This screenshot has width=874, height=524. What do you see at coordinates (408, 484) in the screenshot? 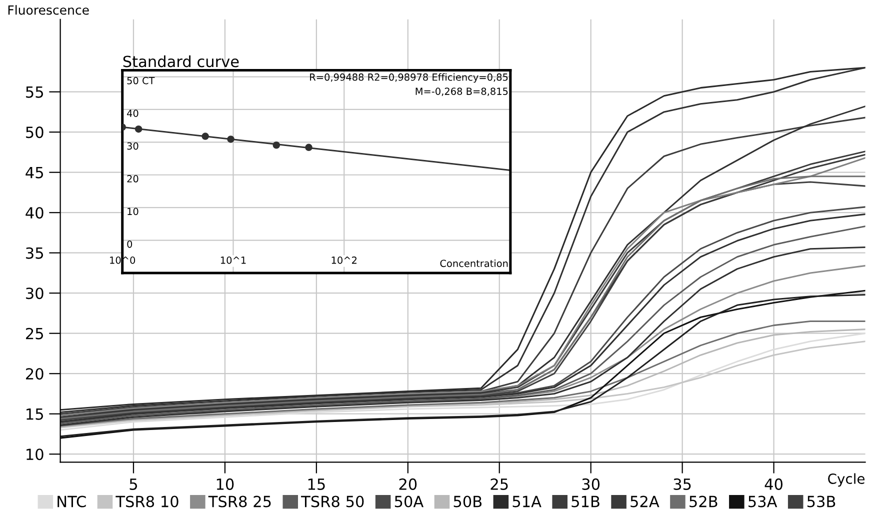
I see `x-tick-label: 20` at bounding box center [408, 484].